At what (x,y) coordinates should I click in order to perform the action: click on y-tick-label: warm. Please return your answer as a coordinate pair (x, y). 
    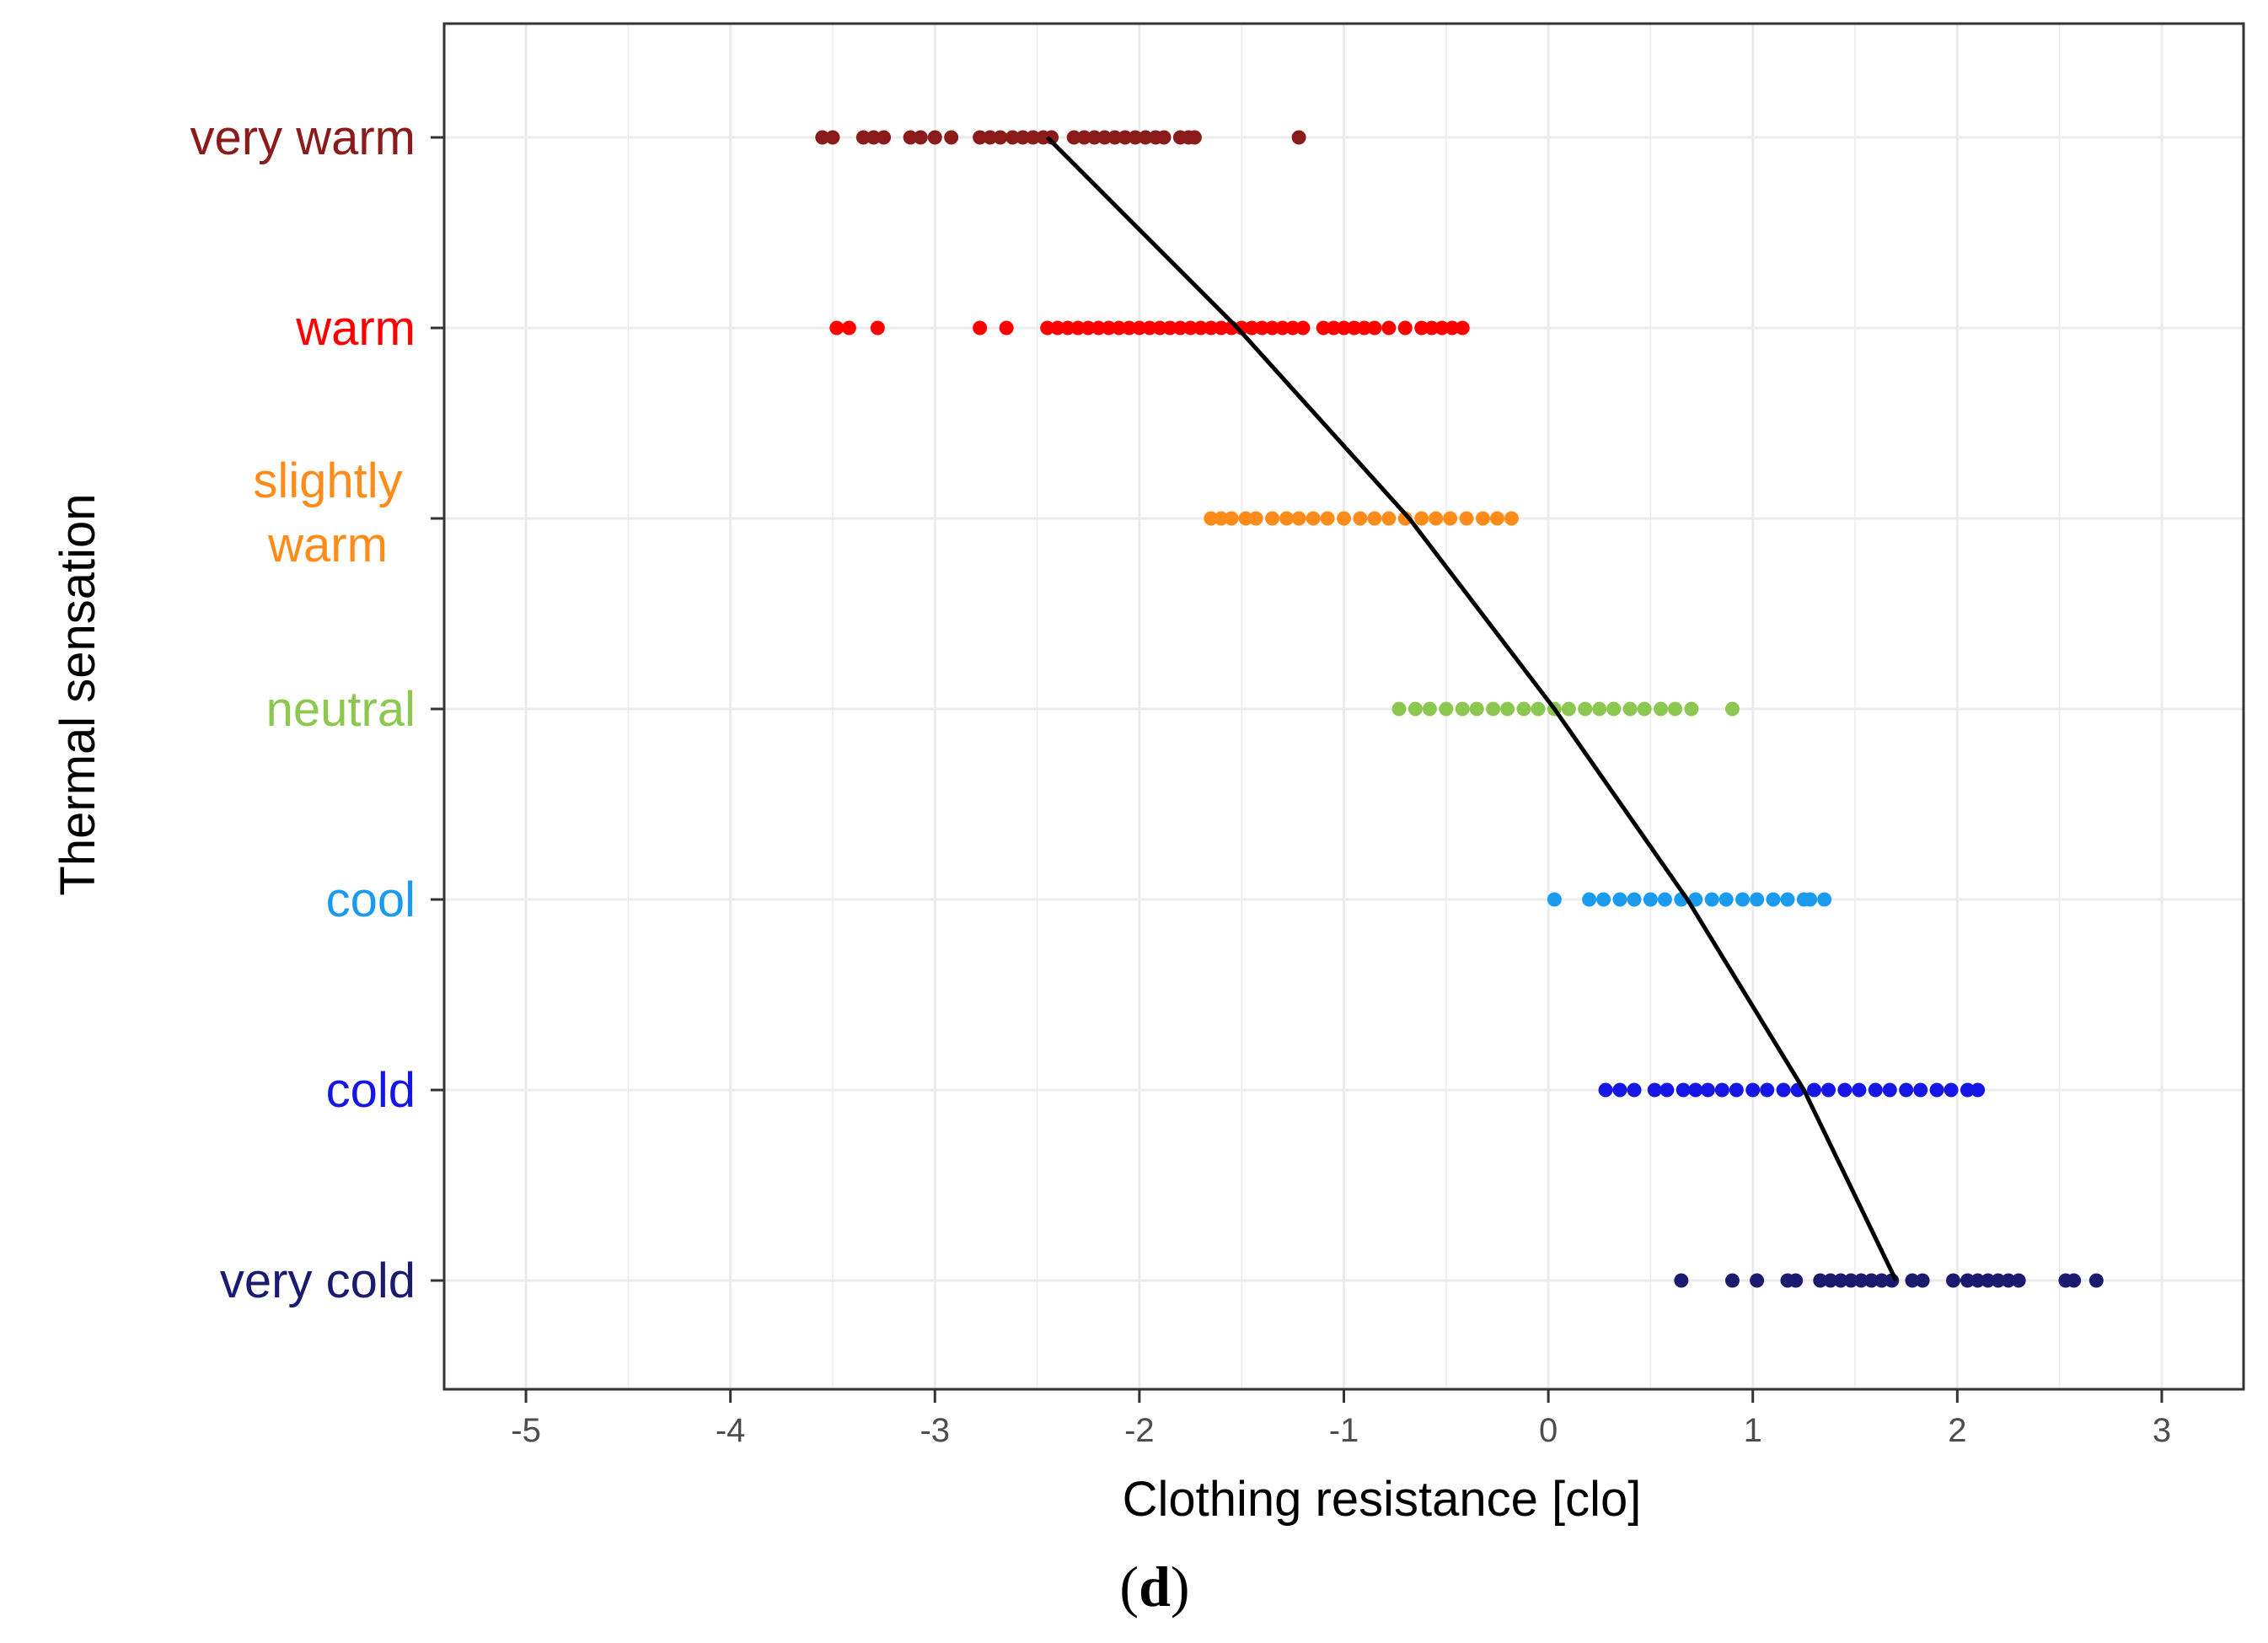
    Looking at the image, I should click on (355, 328).